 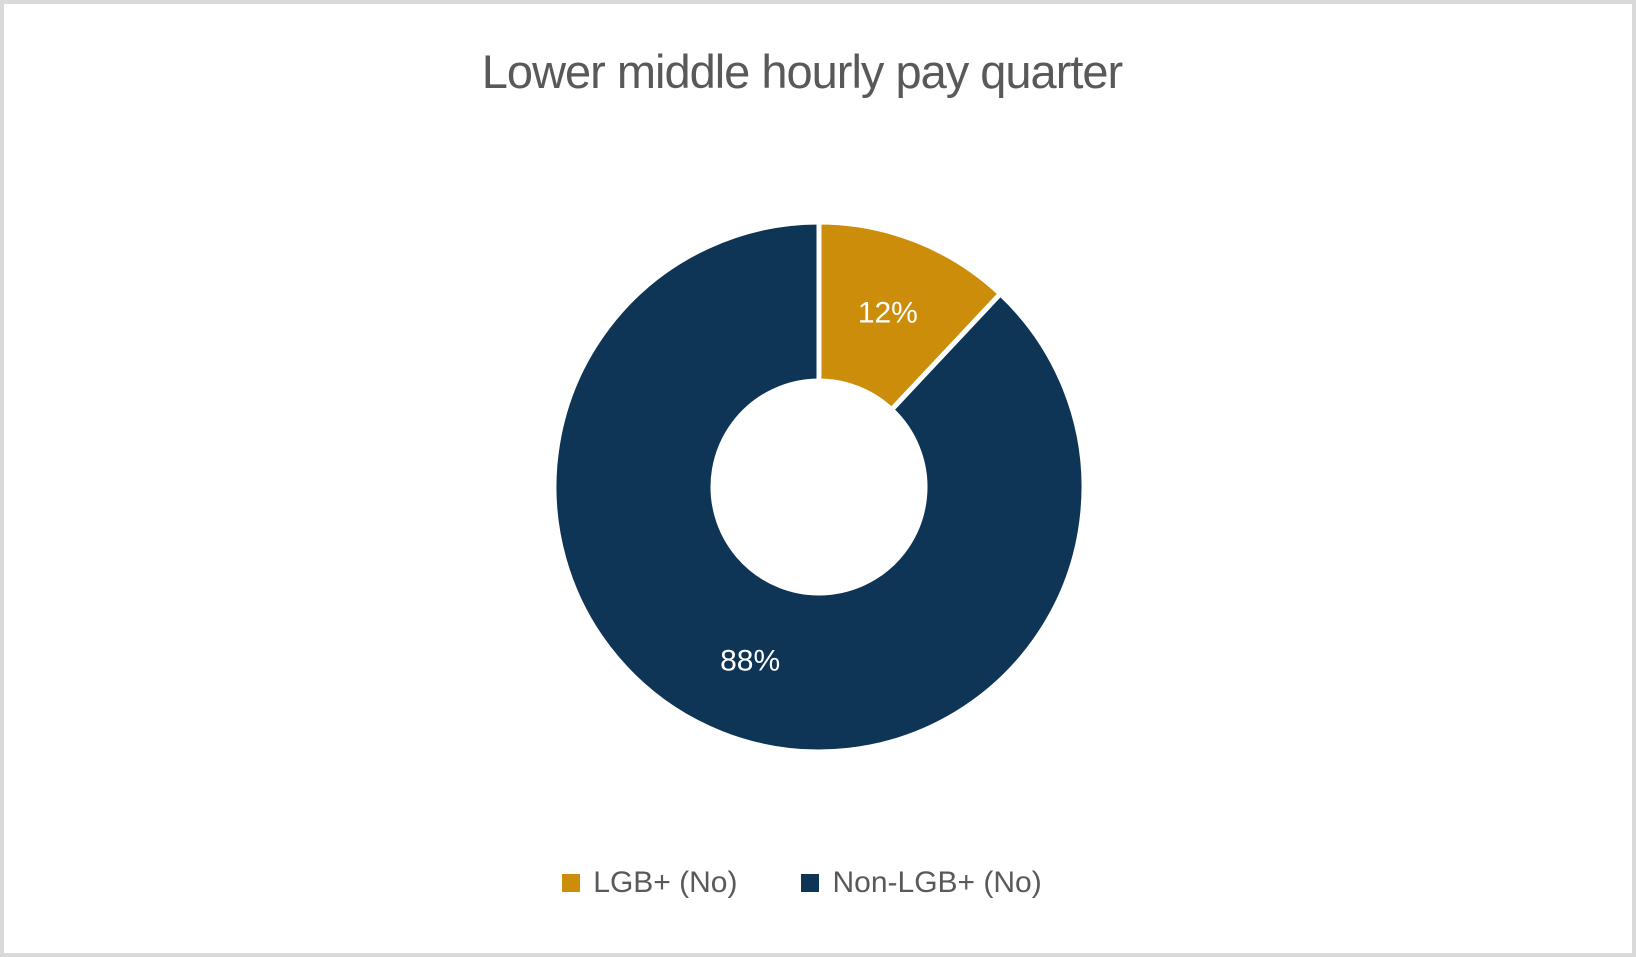 I want to click on data-label-1: 88%, so click(x=750, y=660).